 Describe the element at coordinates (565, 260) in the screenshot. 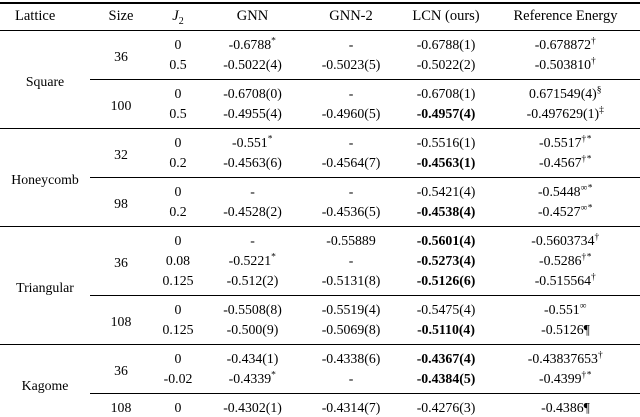

I see `cell-ref: -0.5286†*` at that location.